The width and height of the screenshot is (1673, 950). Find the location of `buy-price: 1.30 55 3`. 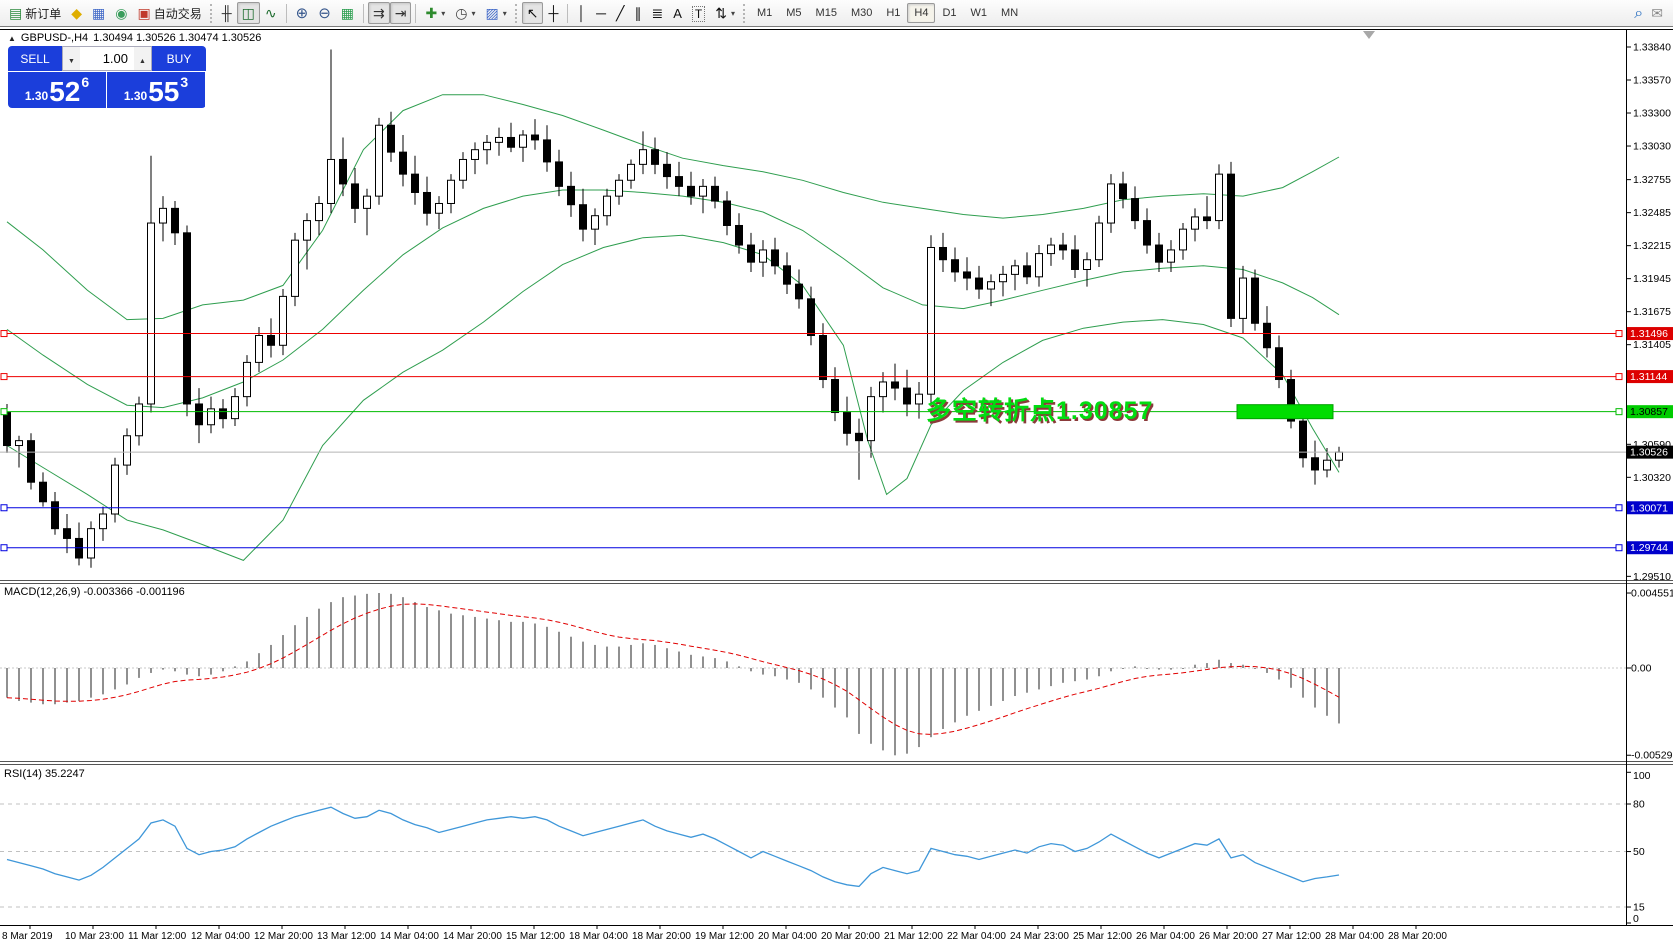

buy-price: 1.30 55 3 is located at coordinates (156, 90).